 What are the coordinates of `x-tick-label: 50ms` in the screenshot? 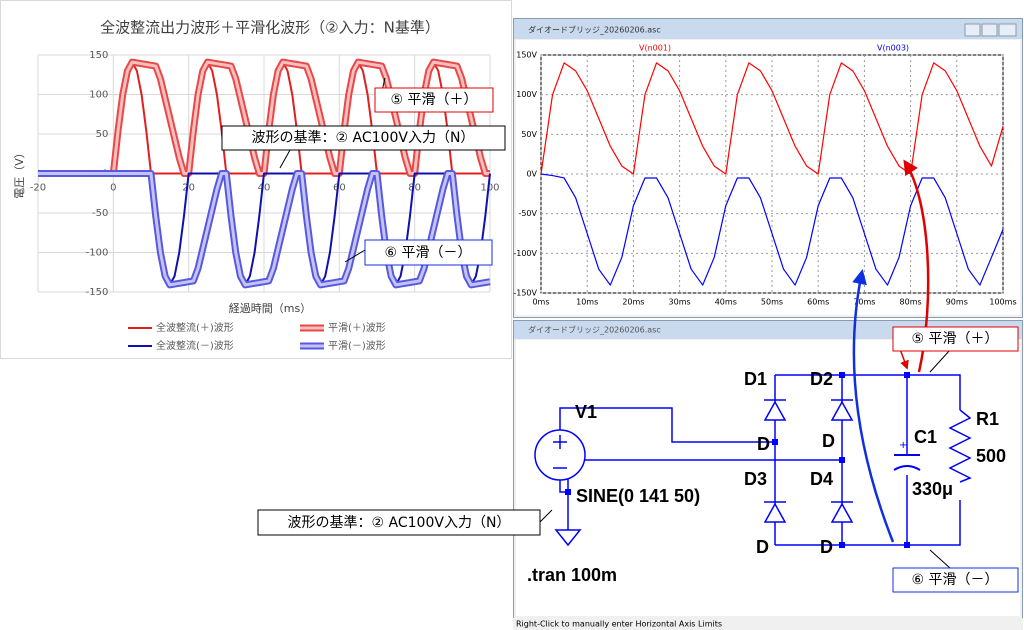 It's located at (772, 302).